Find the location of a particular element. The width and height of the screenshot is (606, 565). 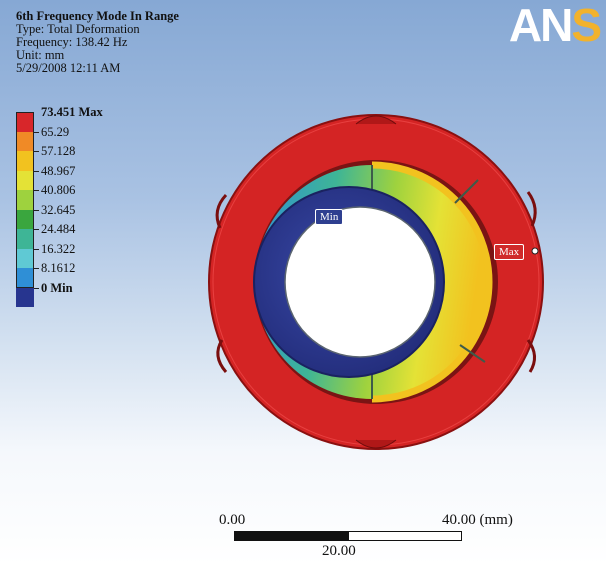

result-date: 5/29/2008 12:11 AM is located at coordinates (68, 68).